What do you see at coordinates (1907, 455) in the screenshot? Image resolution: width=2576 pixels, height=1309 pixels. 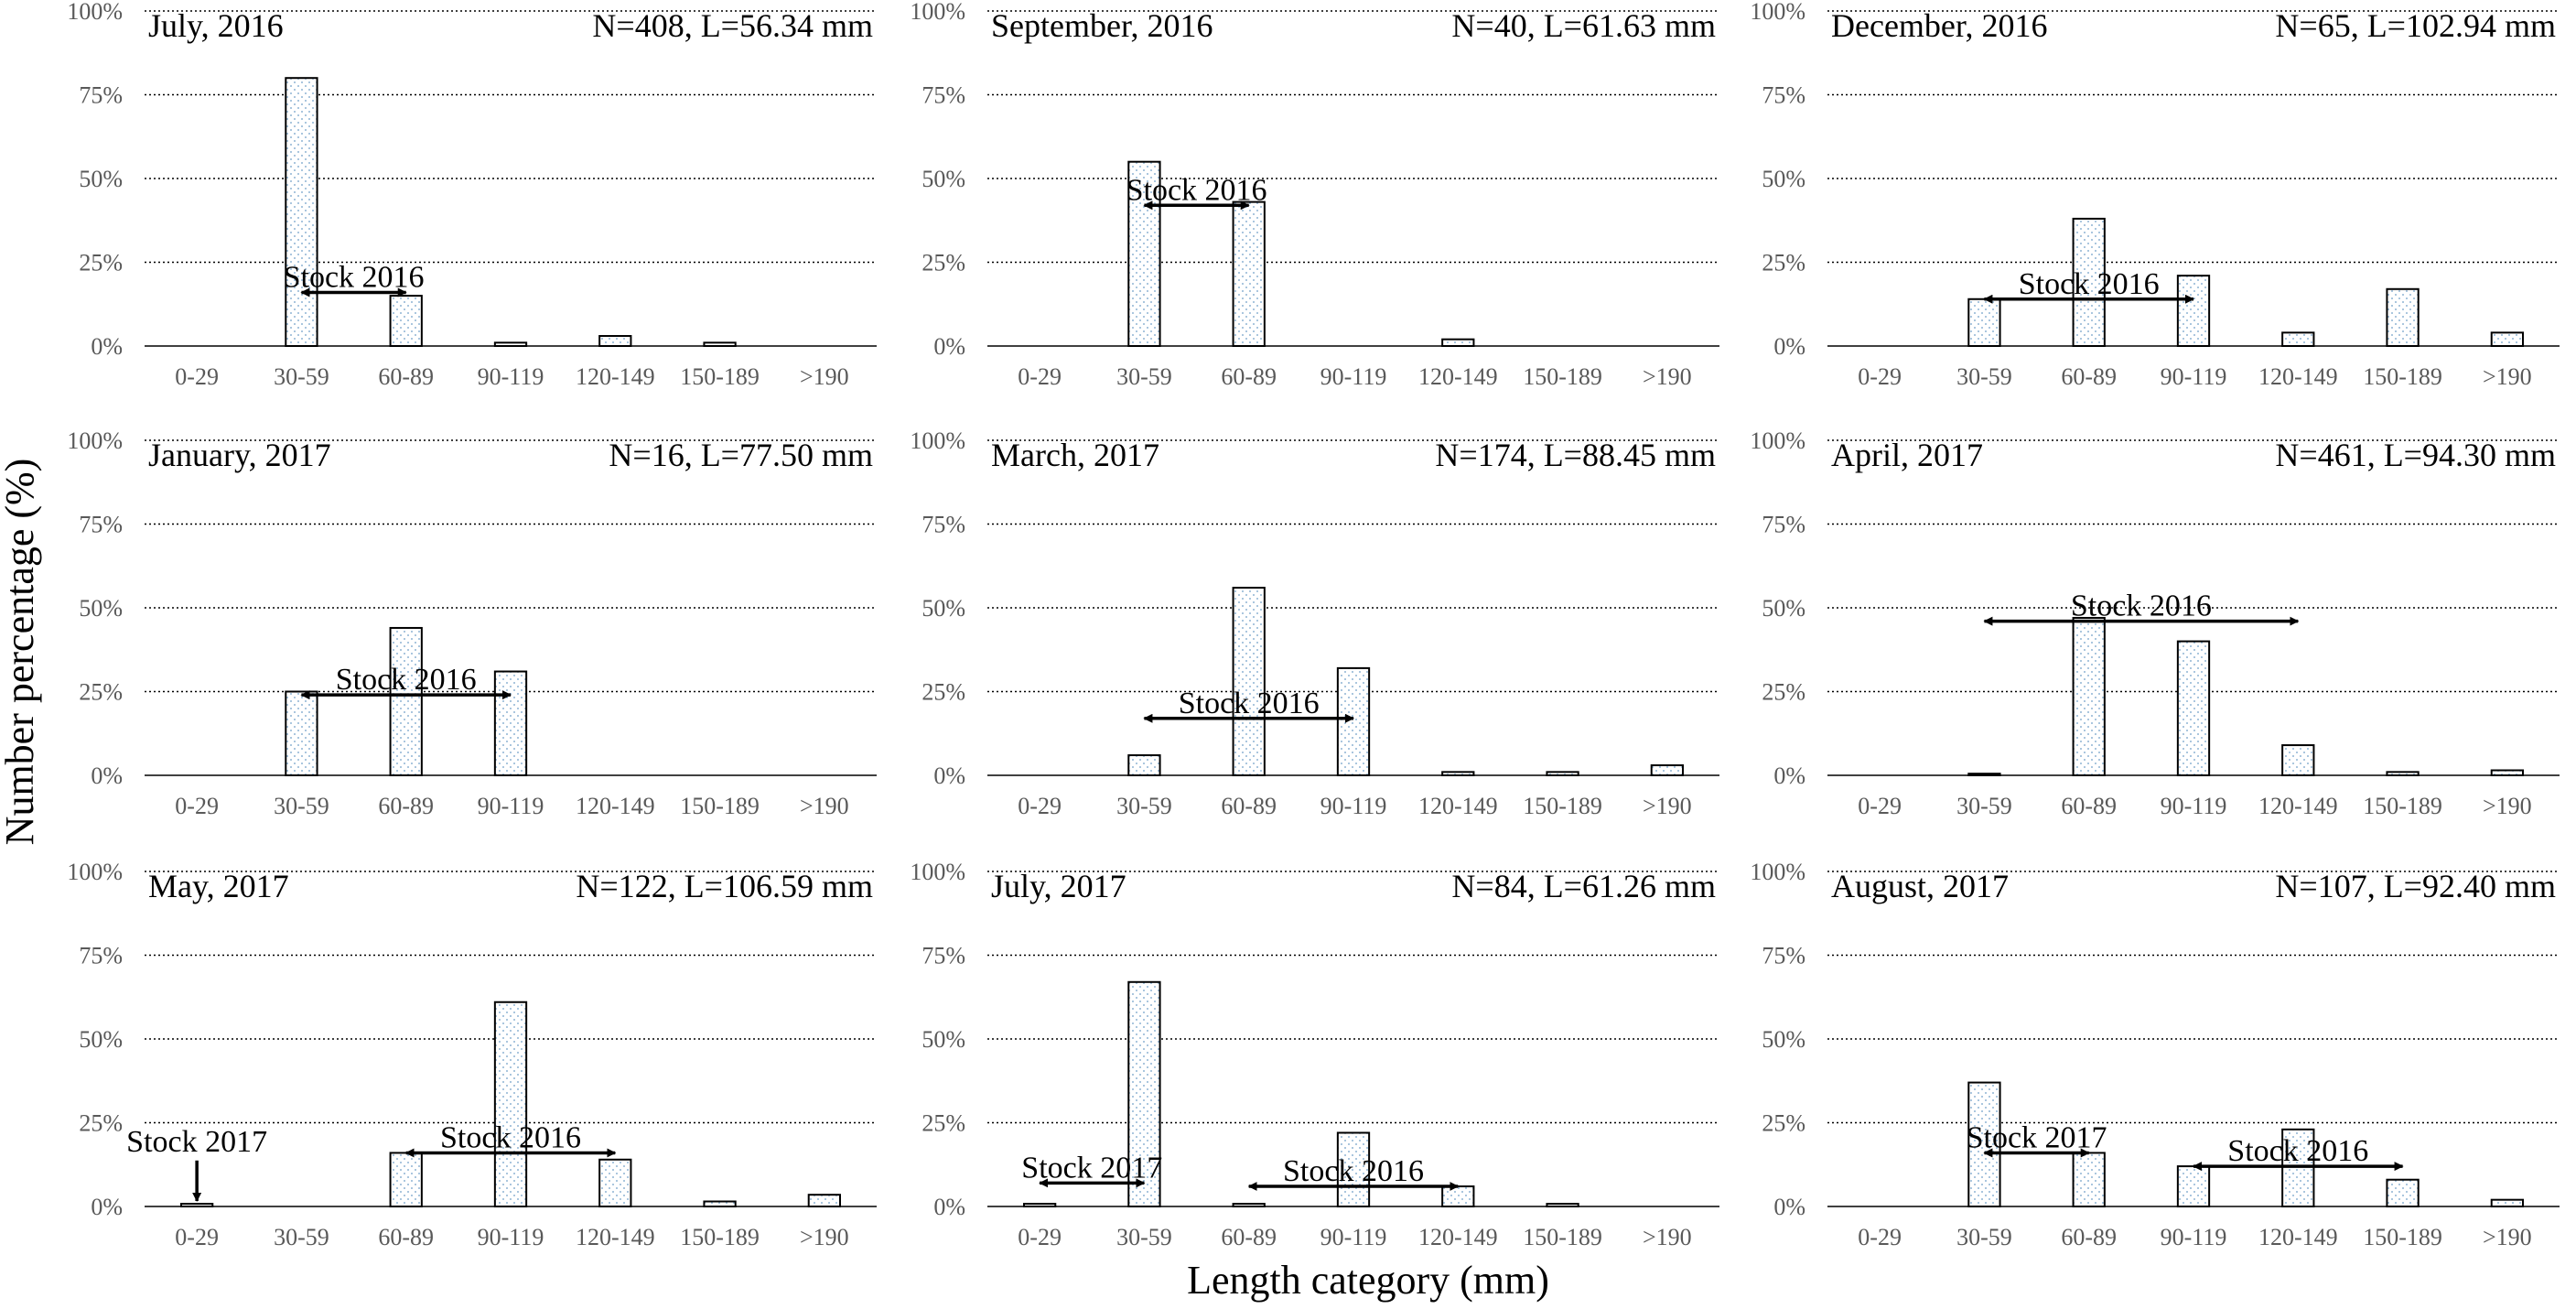 I see `panel-title: April, 2017` at bounding box center [1907, 455].